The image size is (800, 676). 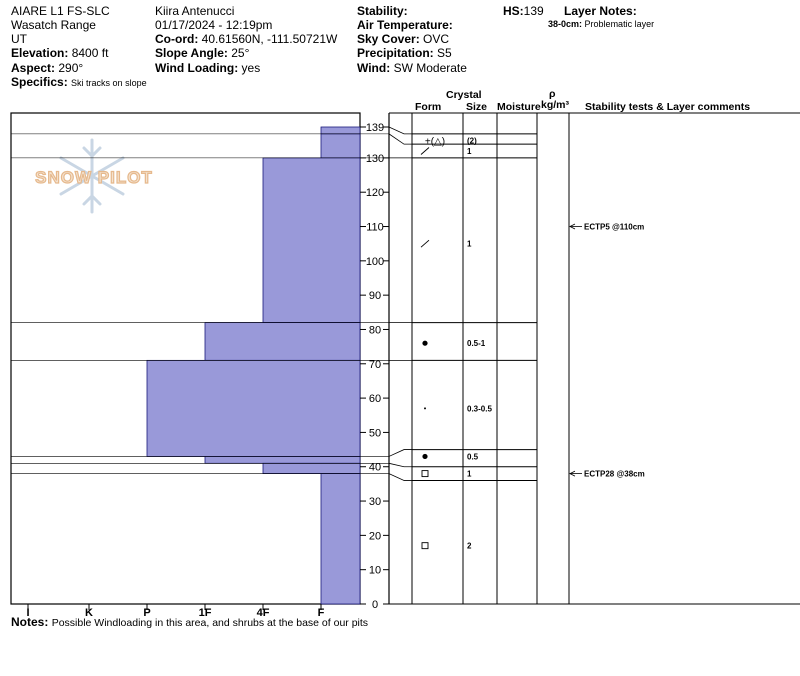 I want to click on hardness-tick-label: 1F, so click(x=205, y=613).